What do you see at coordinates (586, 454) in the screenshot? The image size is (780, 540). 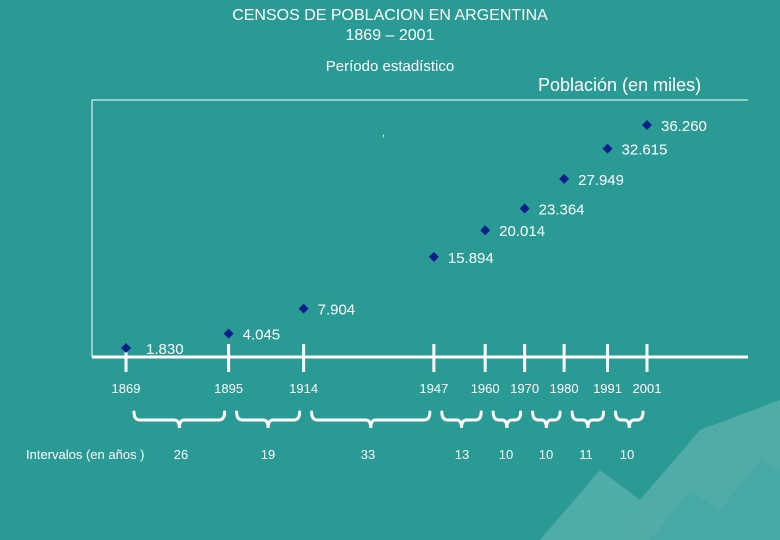 I see `interval-value-7: 11` at bounding box center [586, 454].